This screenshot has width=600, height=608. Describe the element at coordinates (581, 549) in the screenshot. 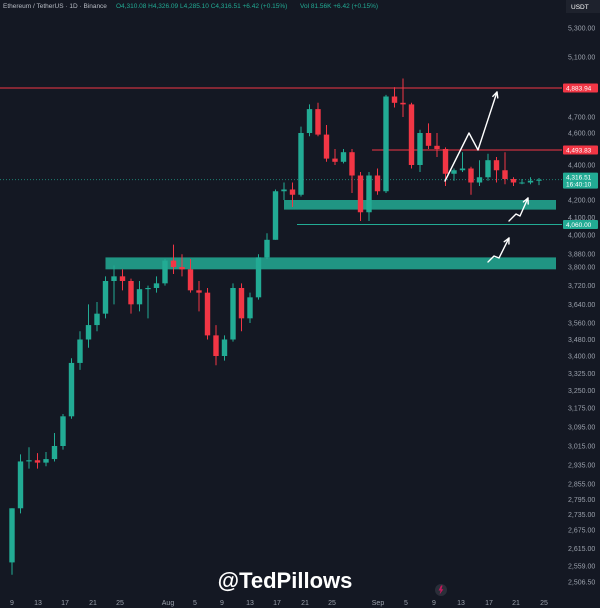

I see `y-tick-label: 2,615.00` at that location.